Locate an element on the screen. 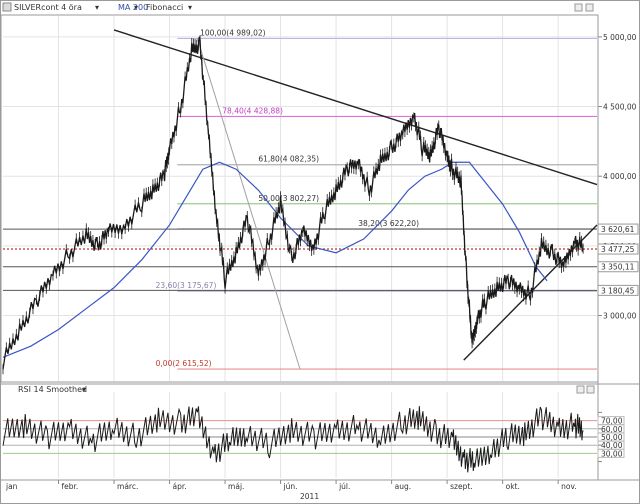 The width and height of the screenshot is (640, 504). price-tag-label: 3 477,25 is located at coordinates (618, 249).